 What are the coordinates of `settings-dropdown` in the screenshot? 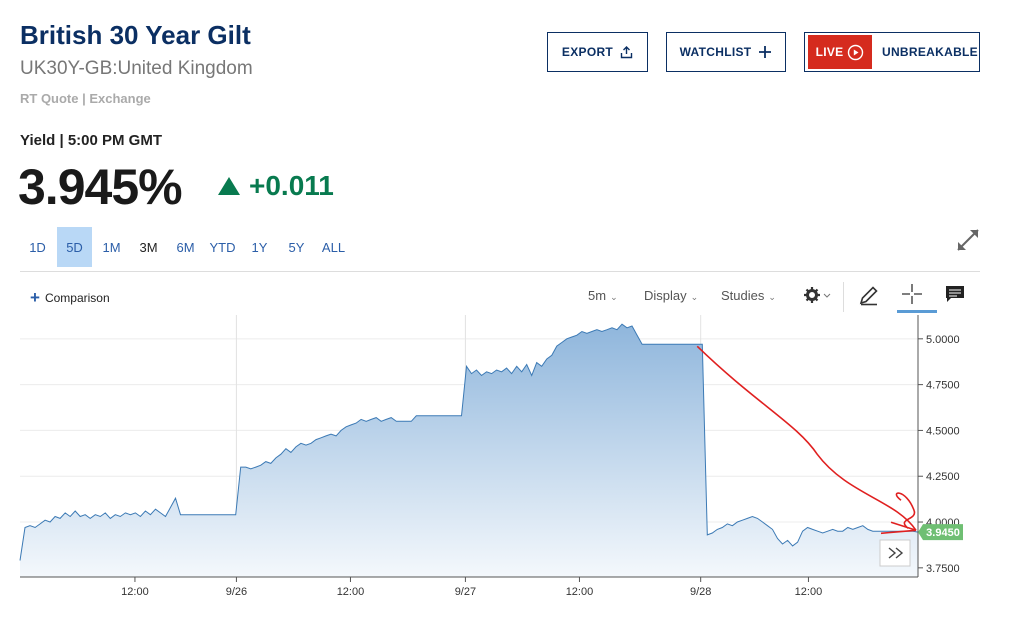 It's located at (818, 297).